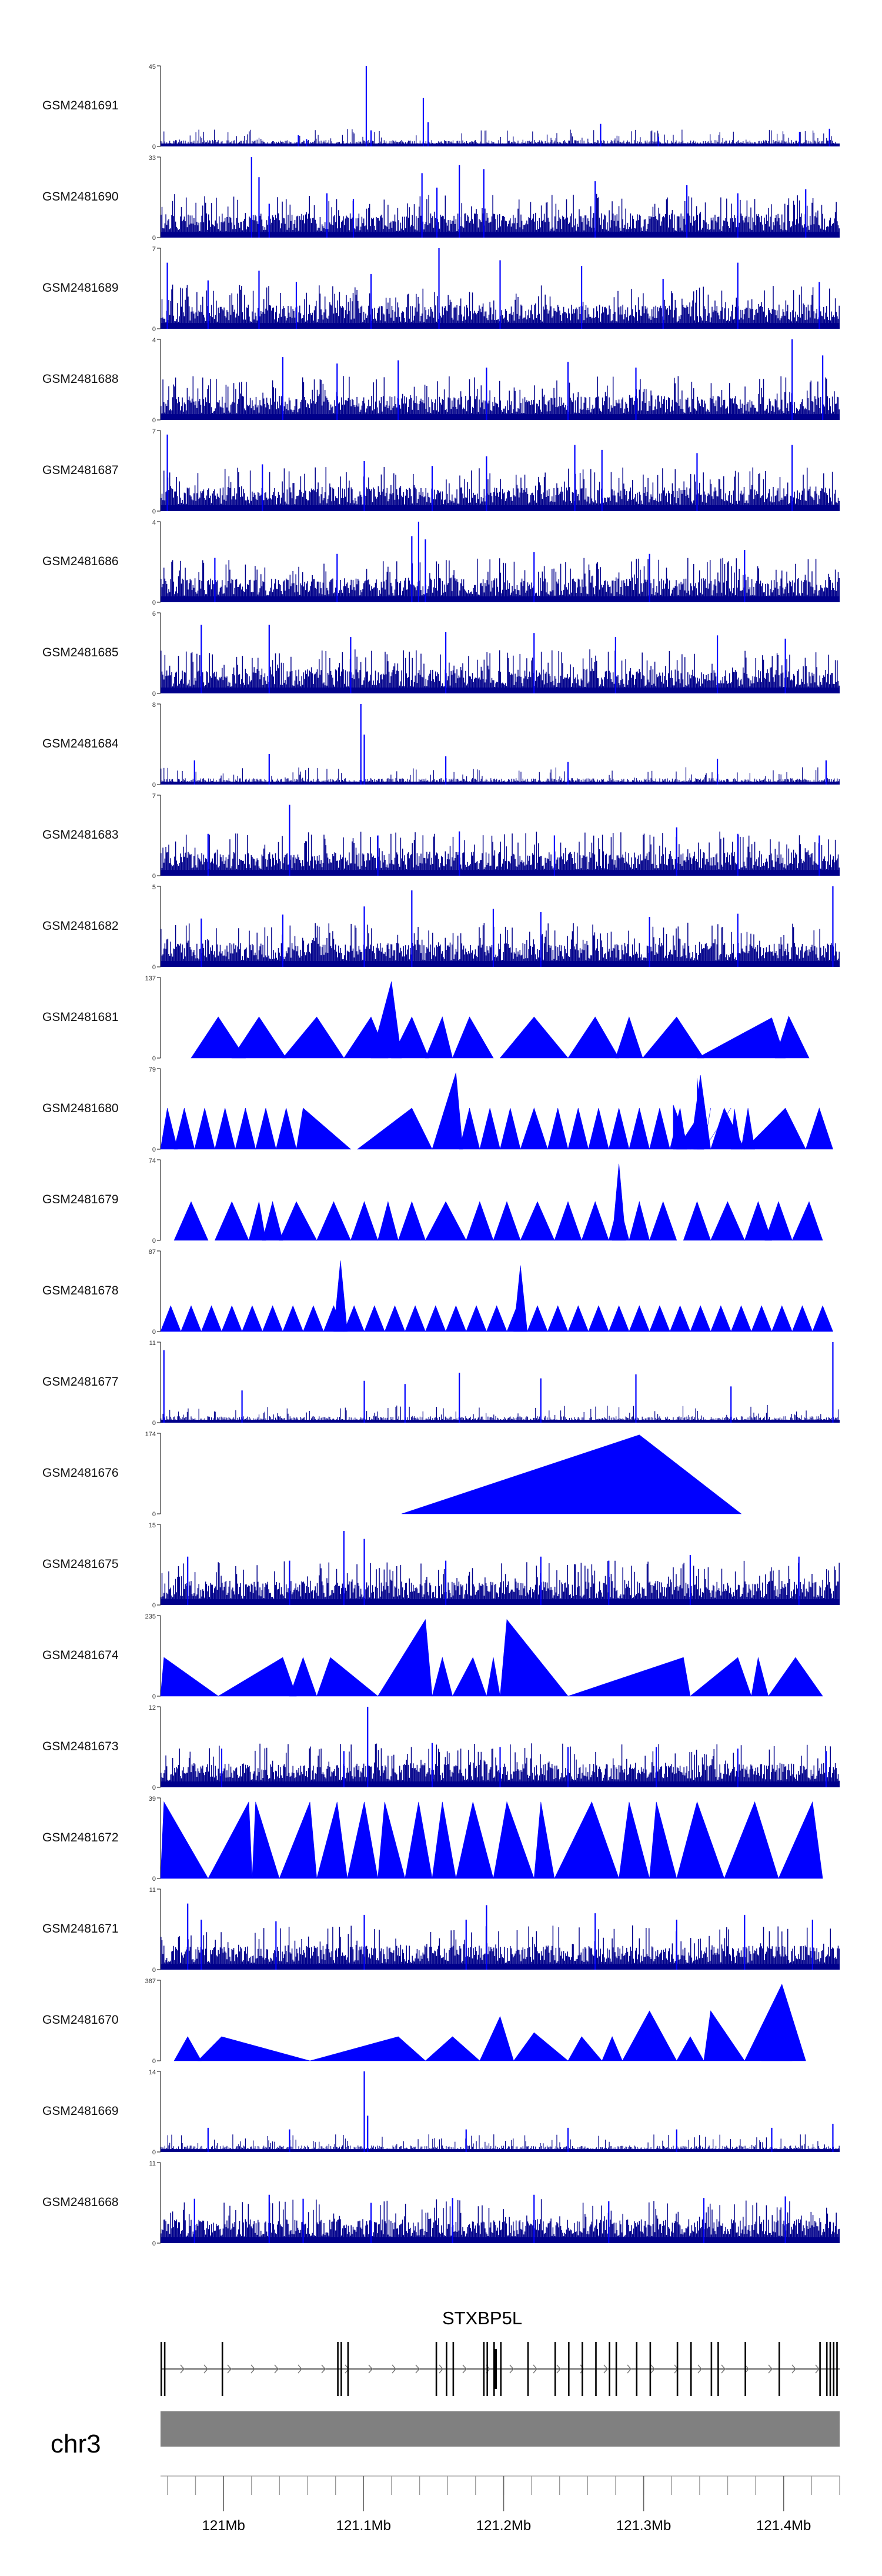 This screenshot has width=882, height=2576. Describe the element at coordinates (80, 561) in the screenshot. I see `track-label: GSM2481686` at that location.